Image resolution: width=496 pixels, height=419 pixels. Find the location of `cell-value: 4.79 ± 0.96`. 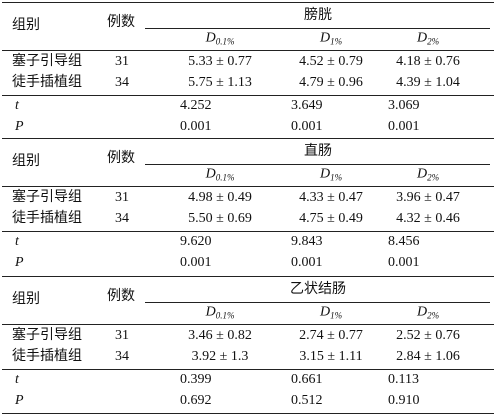

cell-value: 4.79 ± 0.96 is located at coordinates (331, 82).